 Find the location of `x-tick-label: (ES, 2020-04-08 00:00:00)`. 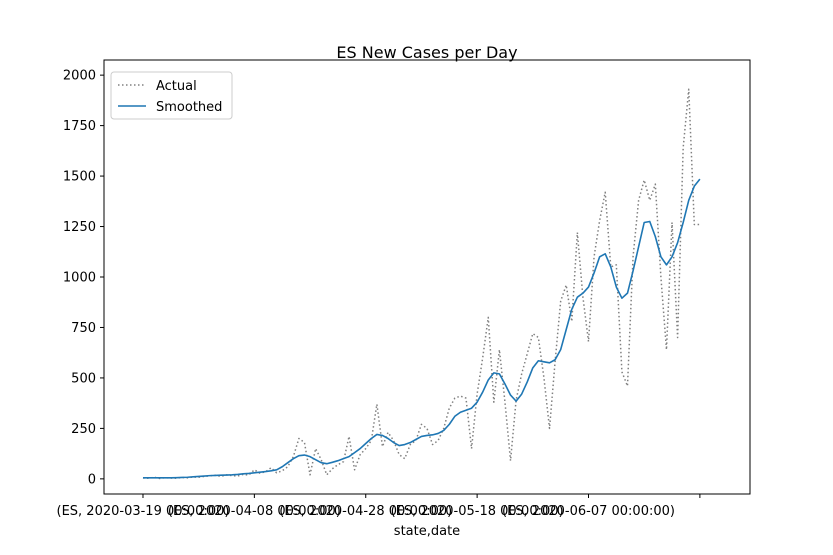

x-tick-label: (ES, 2020-04-08 00:00:00) is located at coordinates (254, 511).